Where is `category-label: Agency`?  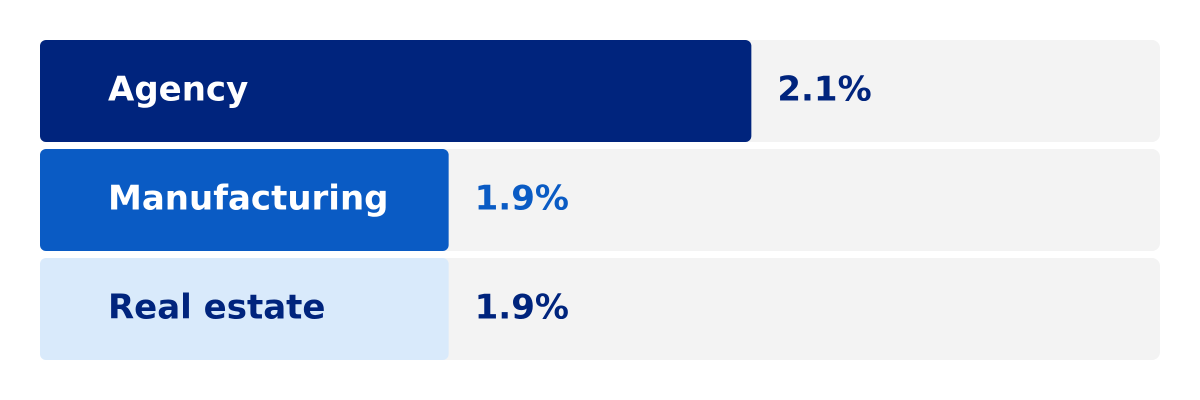
category-label: Agency is located at coordinates (178, 90).